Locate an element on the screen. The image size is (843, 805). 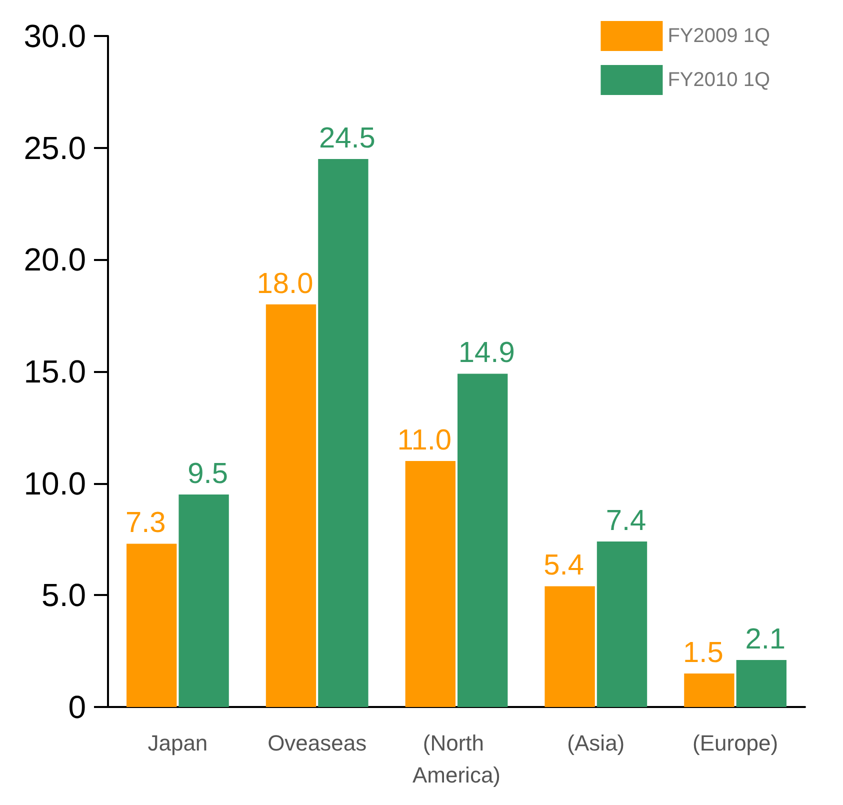
data-label: 11.0 is located at coordinates (424, 440).